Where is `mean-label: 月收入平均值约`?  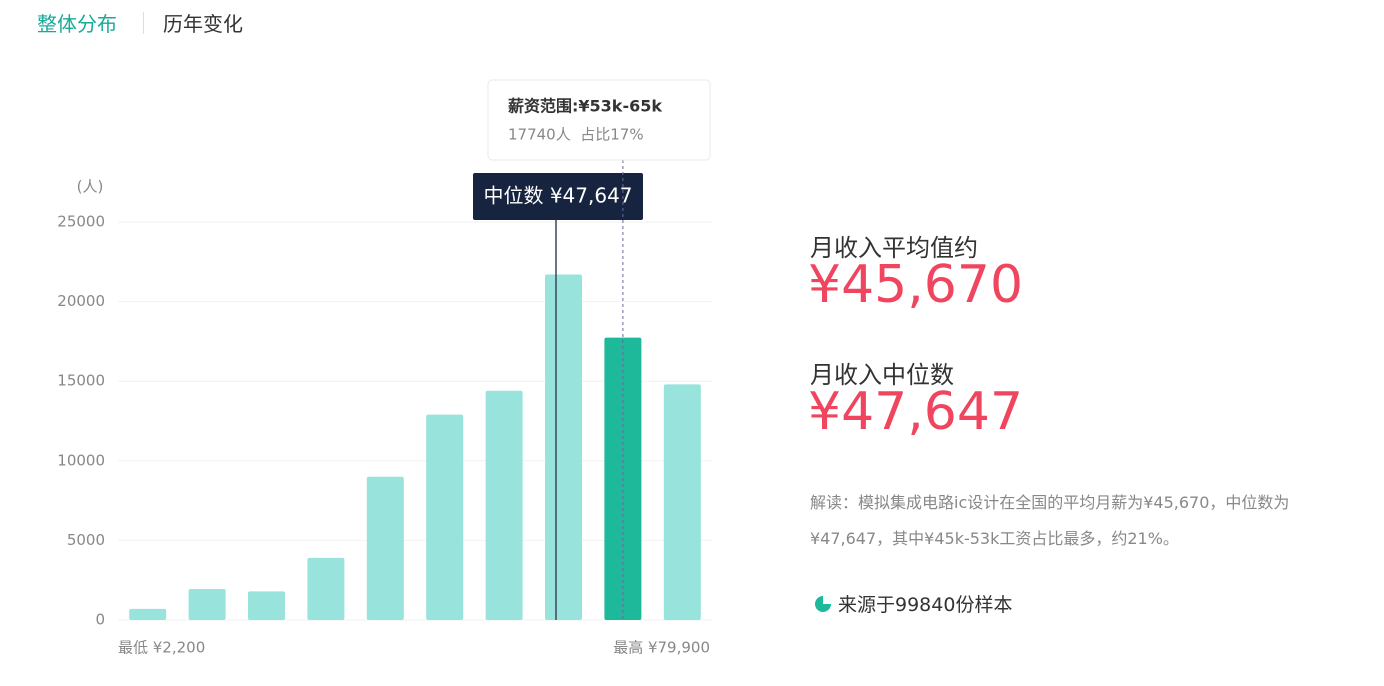 mean-label: 月收入平均值约 is located at coordinates (894, 248).